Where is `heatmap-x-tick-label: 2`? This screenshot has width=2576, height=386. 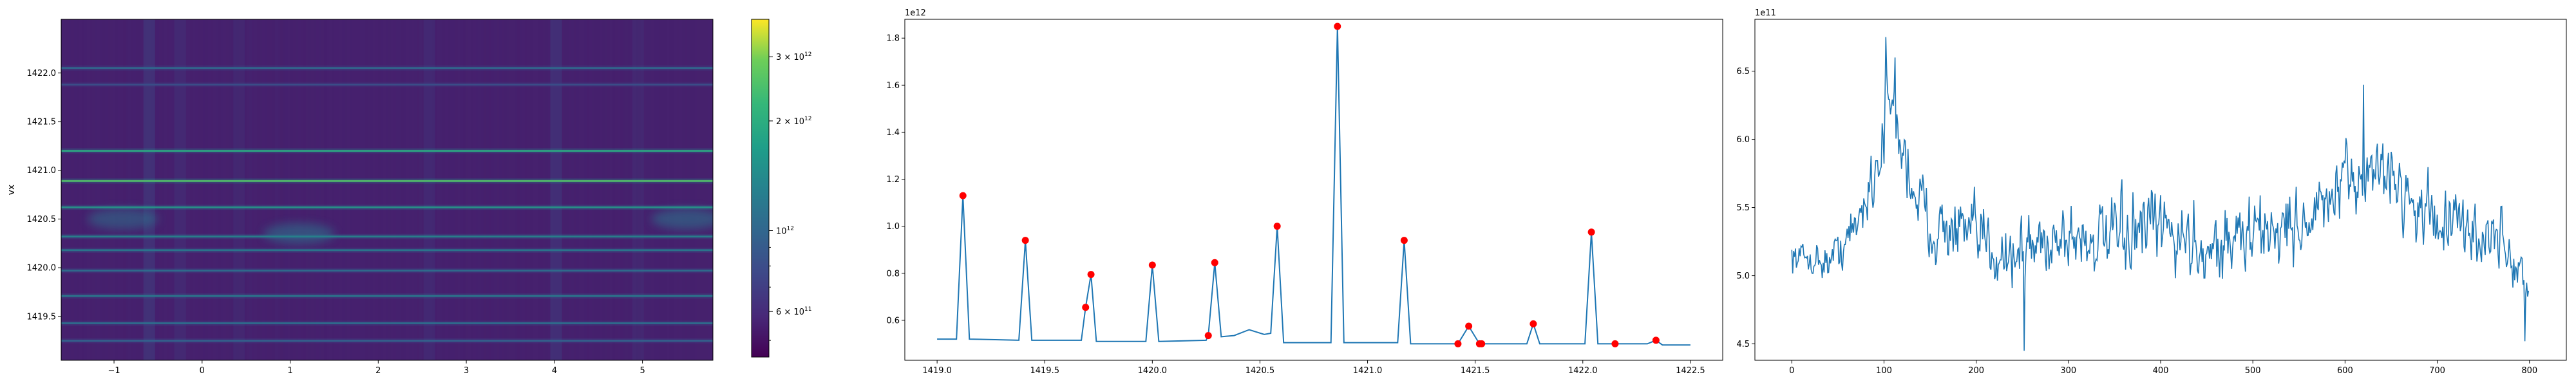
heatmap-x-tick-label: 2 is located at coordinates (378, 371).